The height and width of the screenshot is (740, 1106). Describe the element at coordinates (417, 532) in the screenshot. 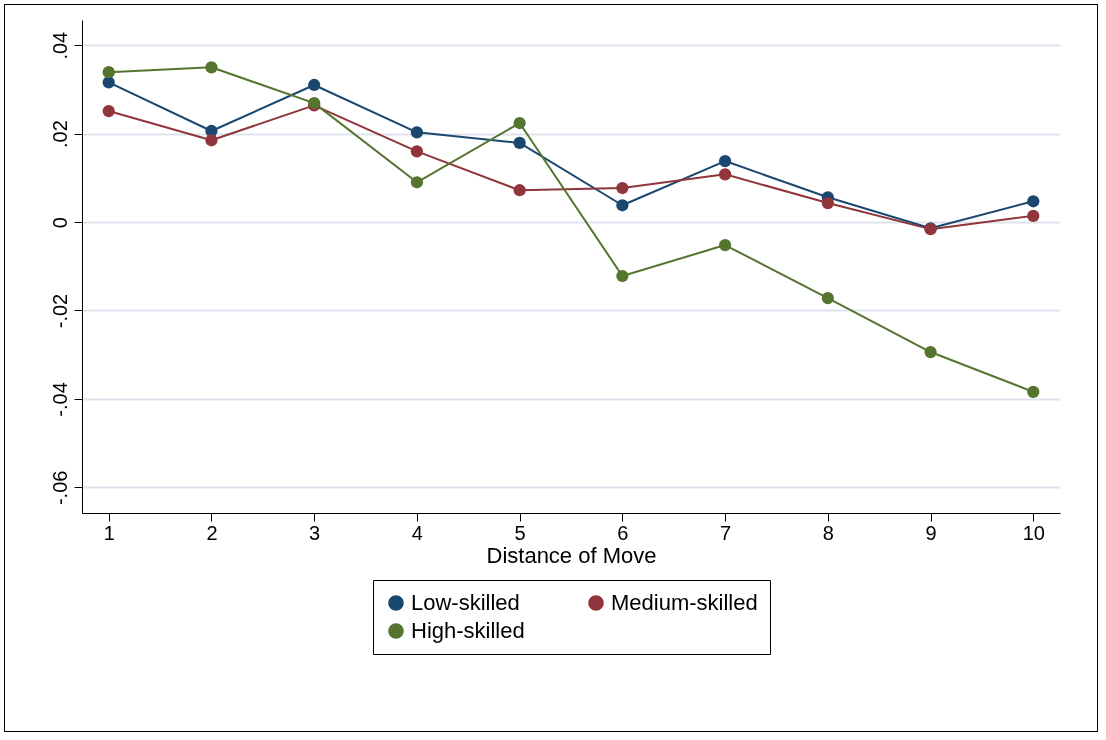

I see `x-tick-label: 4` at that location.